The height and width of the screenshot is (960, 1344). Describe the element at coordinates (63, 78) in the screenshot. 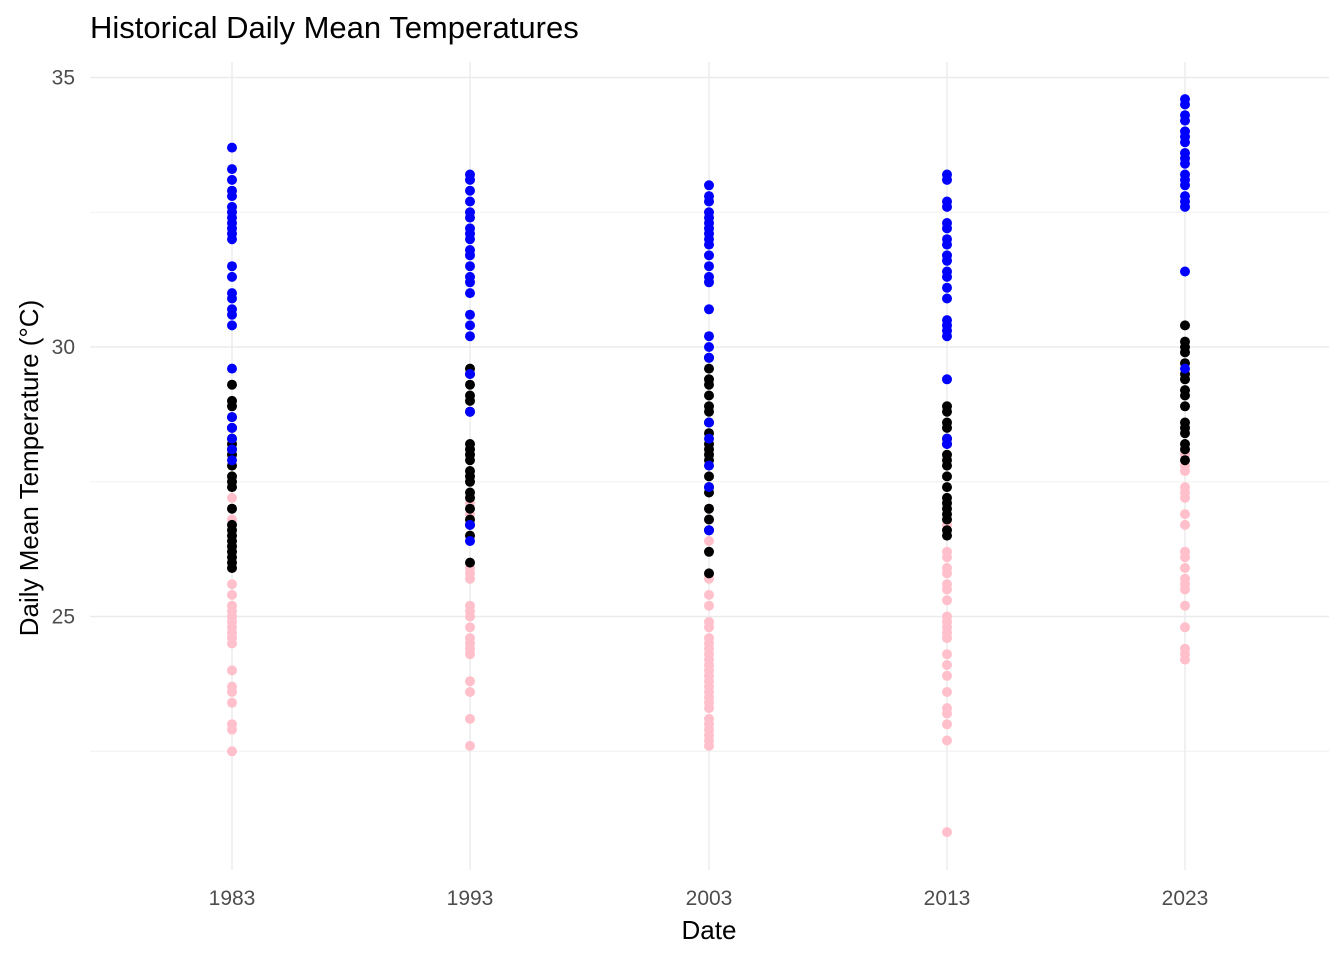

I see `y-tick-label: 35` at that location.